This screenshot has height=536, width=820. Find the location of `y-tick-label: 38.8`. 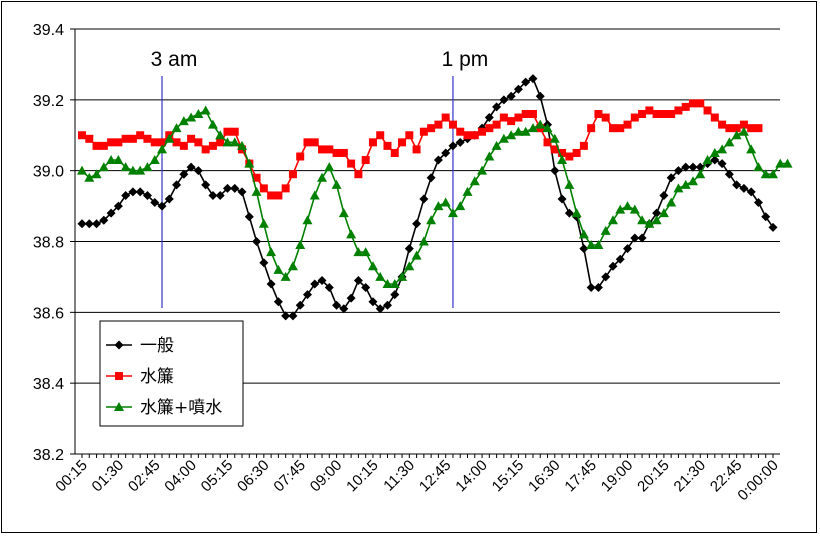

y-tick-label: 38.8 is located at coordinates (48, 243).